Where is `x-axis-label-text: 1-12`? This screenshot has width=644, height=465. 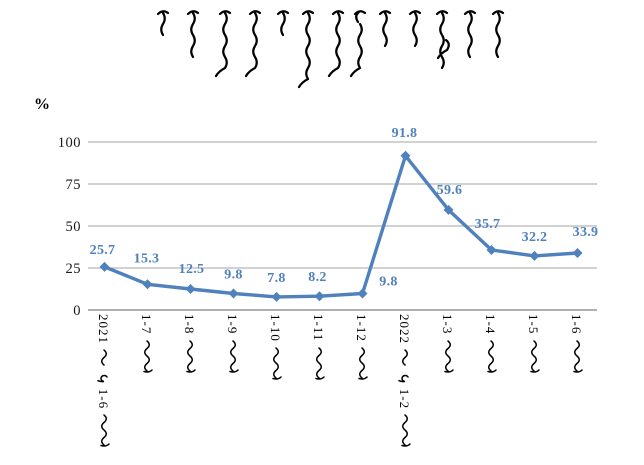
x-axis-label-text: 1-12 is located at coordinates (361, 330).